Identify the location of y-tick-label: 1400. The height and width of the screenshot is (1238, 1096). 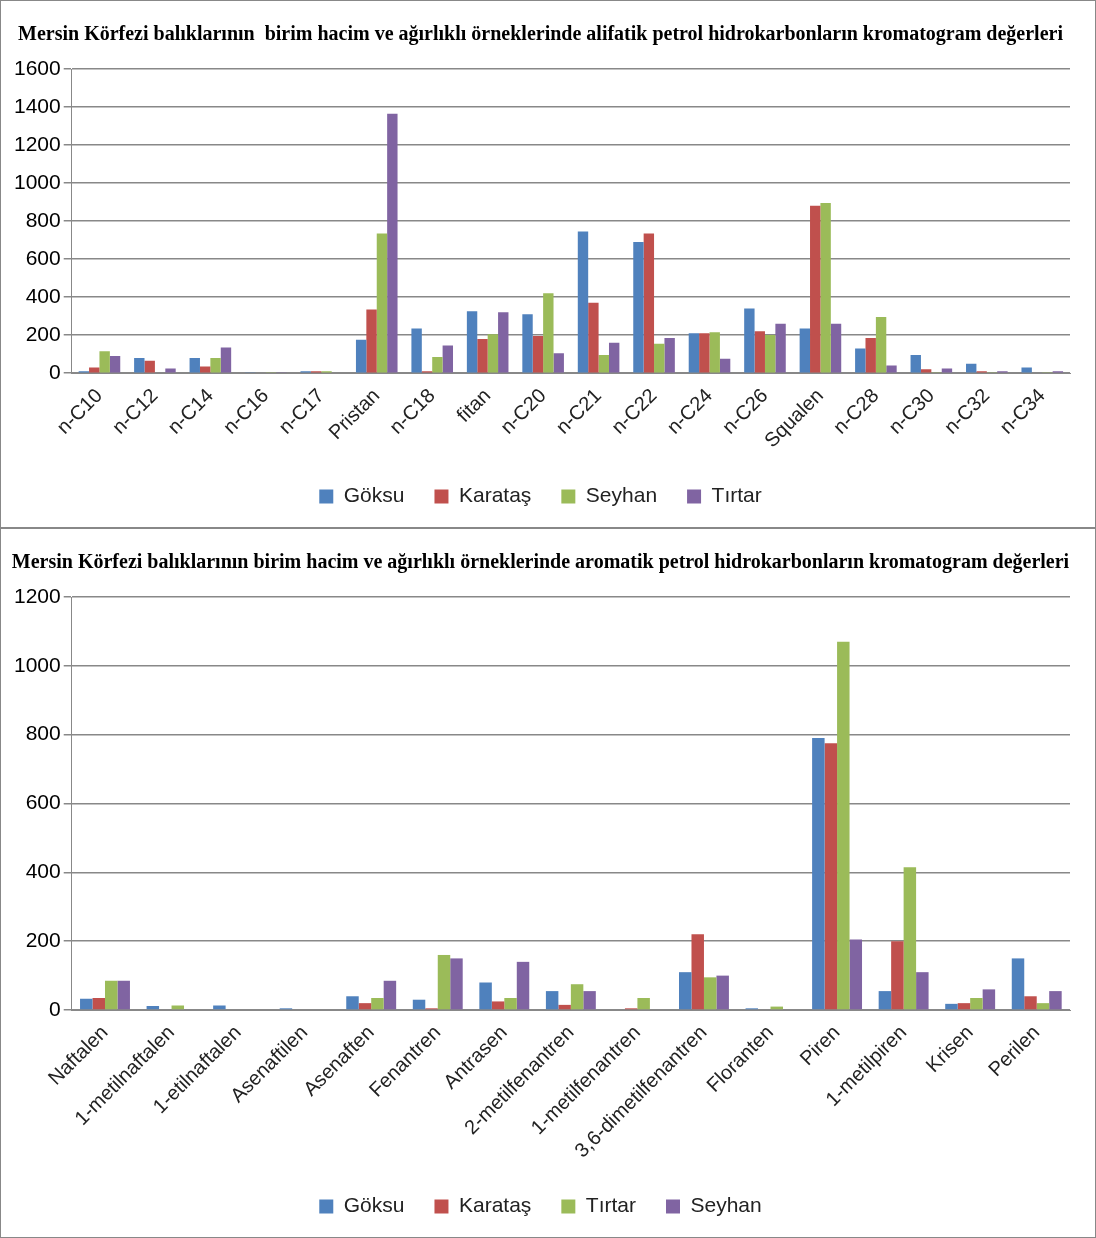
(37, 105).